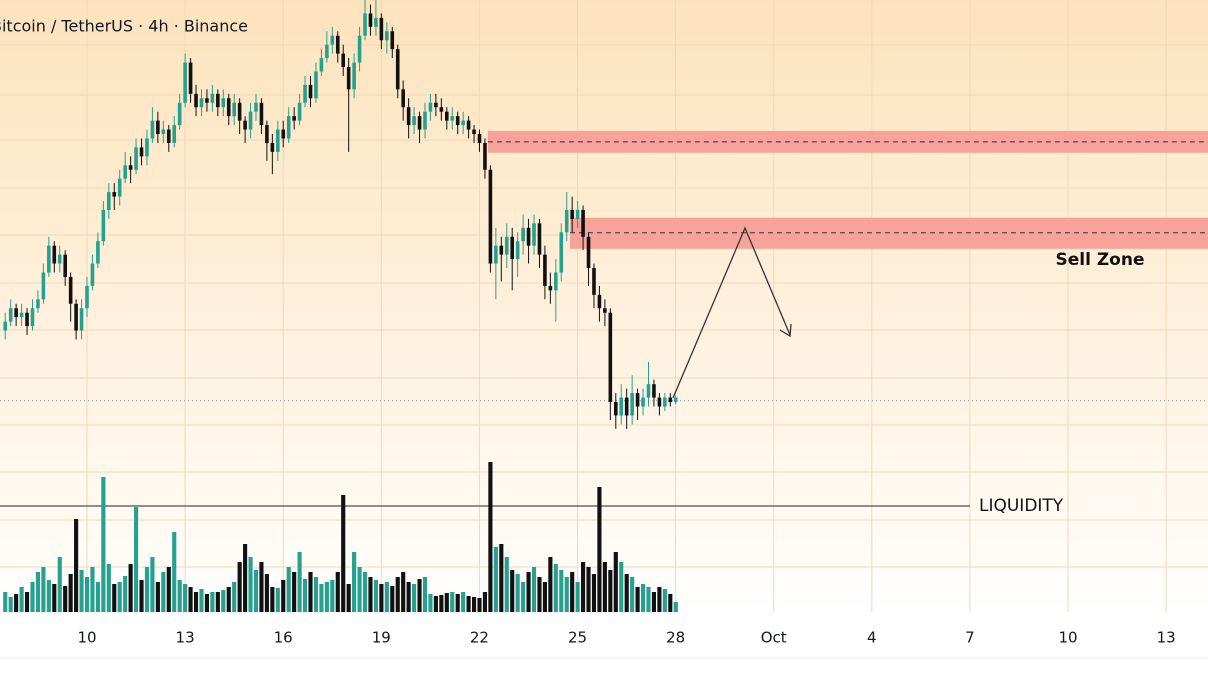 This screenshot has height=679, width=1208. Describe the element at coordinates (888, 233) in the screenshot. I see `sell-zone` at that location.